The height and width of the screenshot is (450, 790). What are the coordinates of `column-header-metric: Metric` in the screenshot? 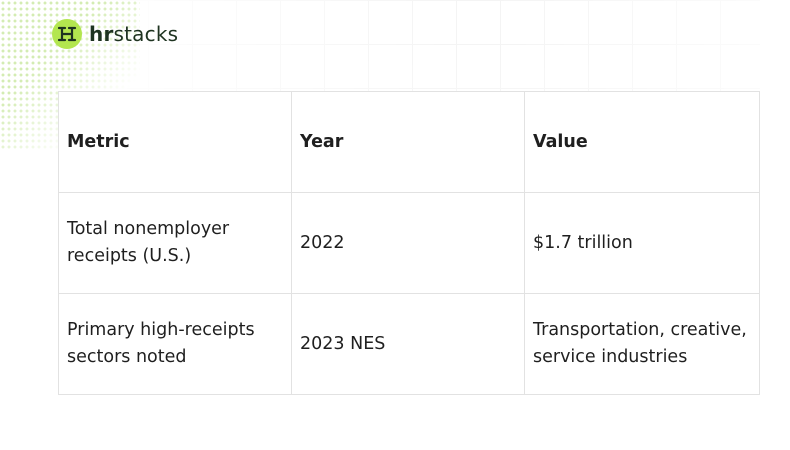 It's located at (175, 142).